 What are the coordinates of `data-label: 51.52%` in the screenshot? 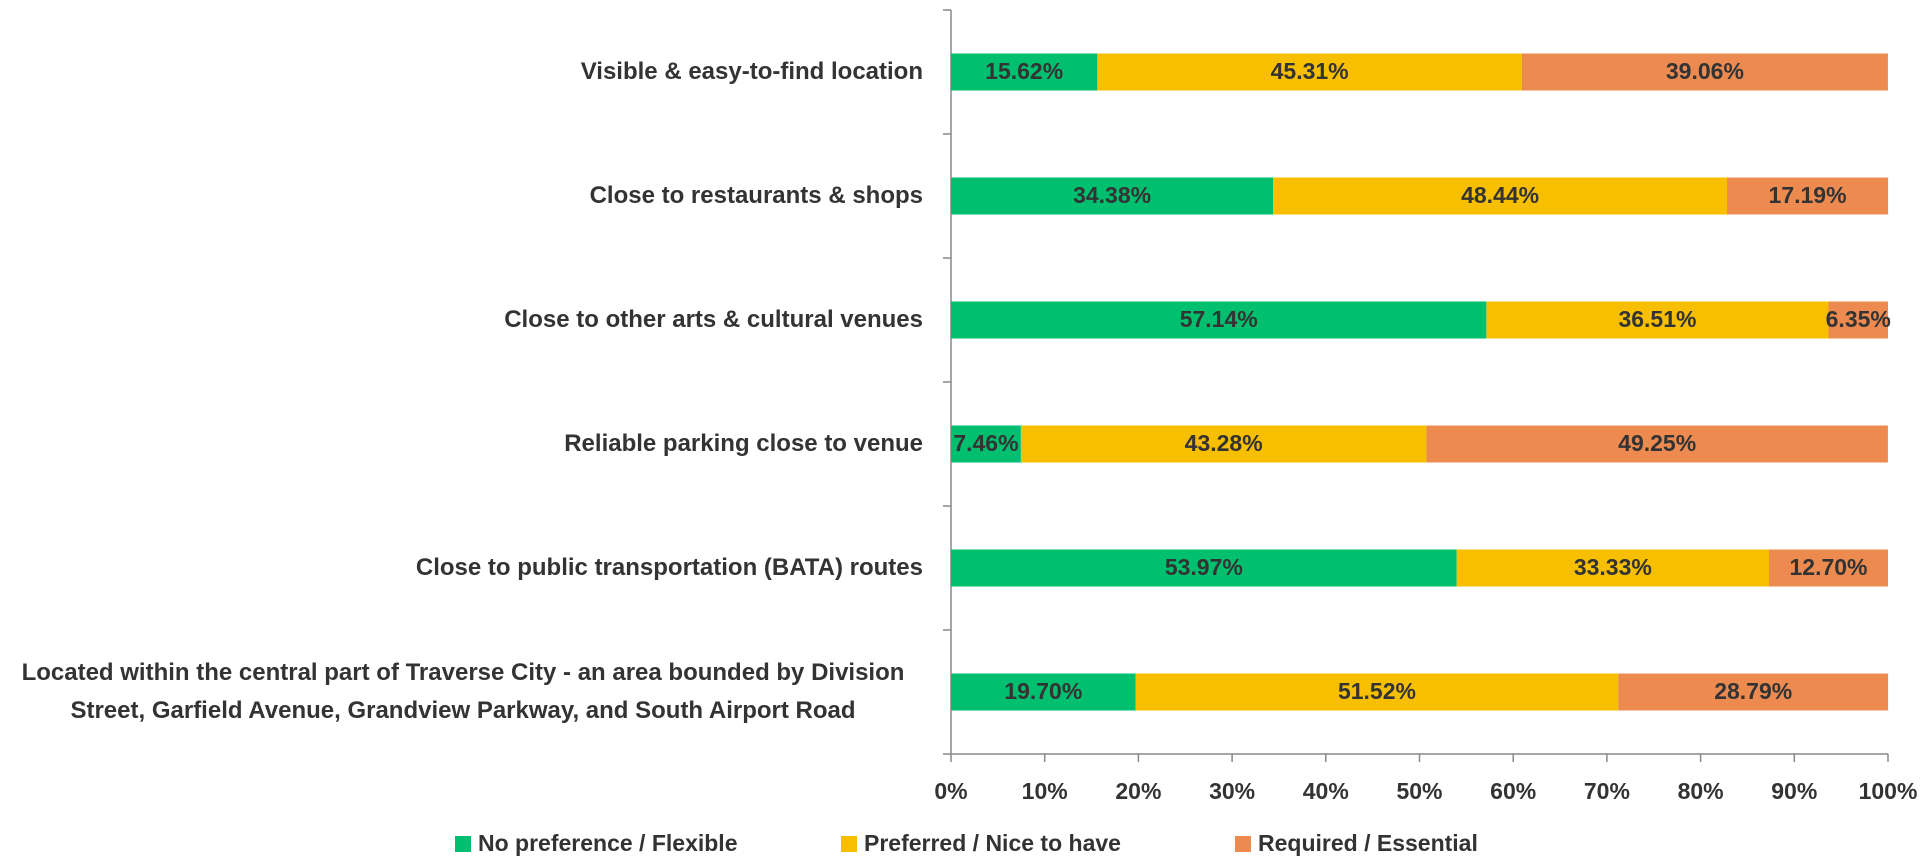 It's located at (1377, 691).